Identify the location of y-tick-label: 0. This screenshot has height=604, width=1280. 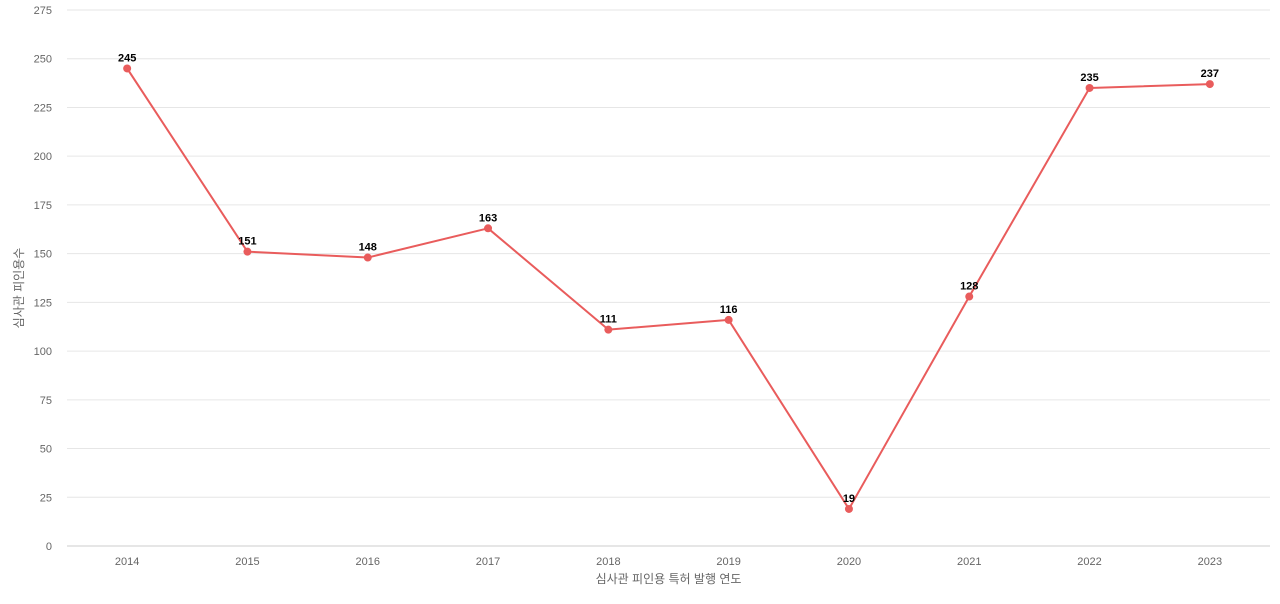
(49, 547).